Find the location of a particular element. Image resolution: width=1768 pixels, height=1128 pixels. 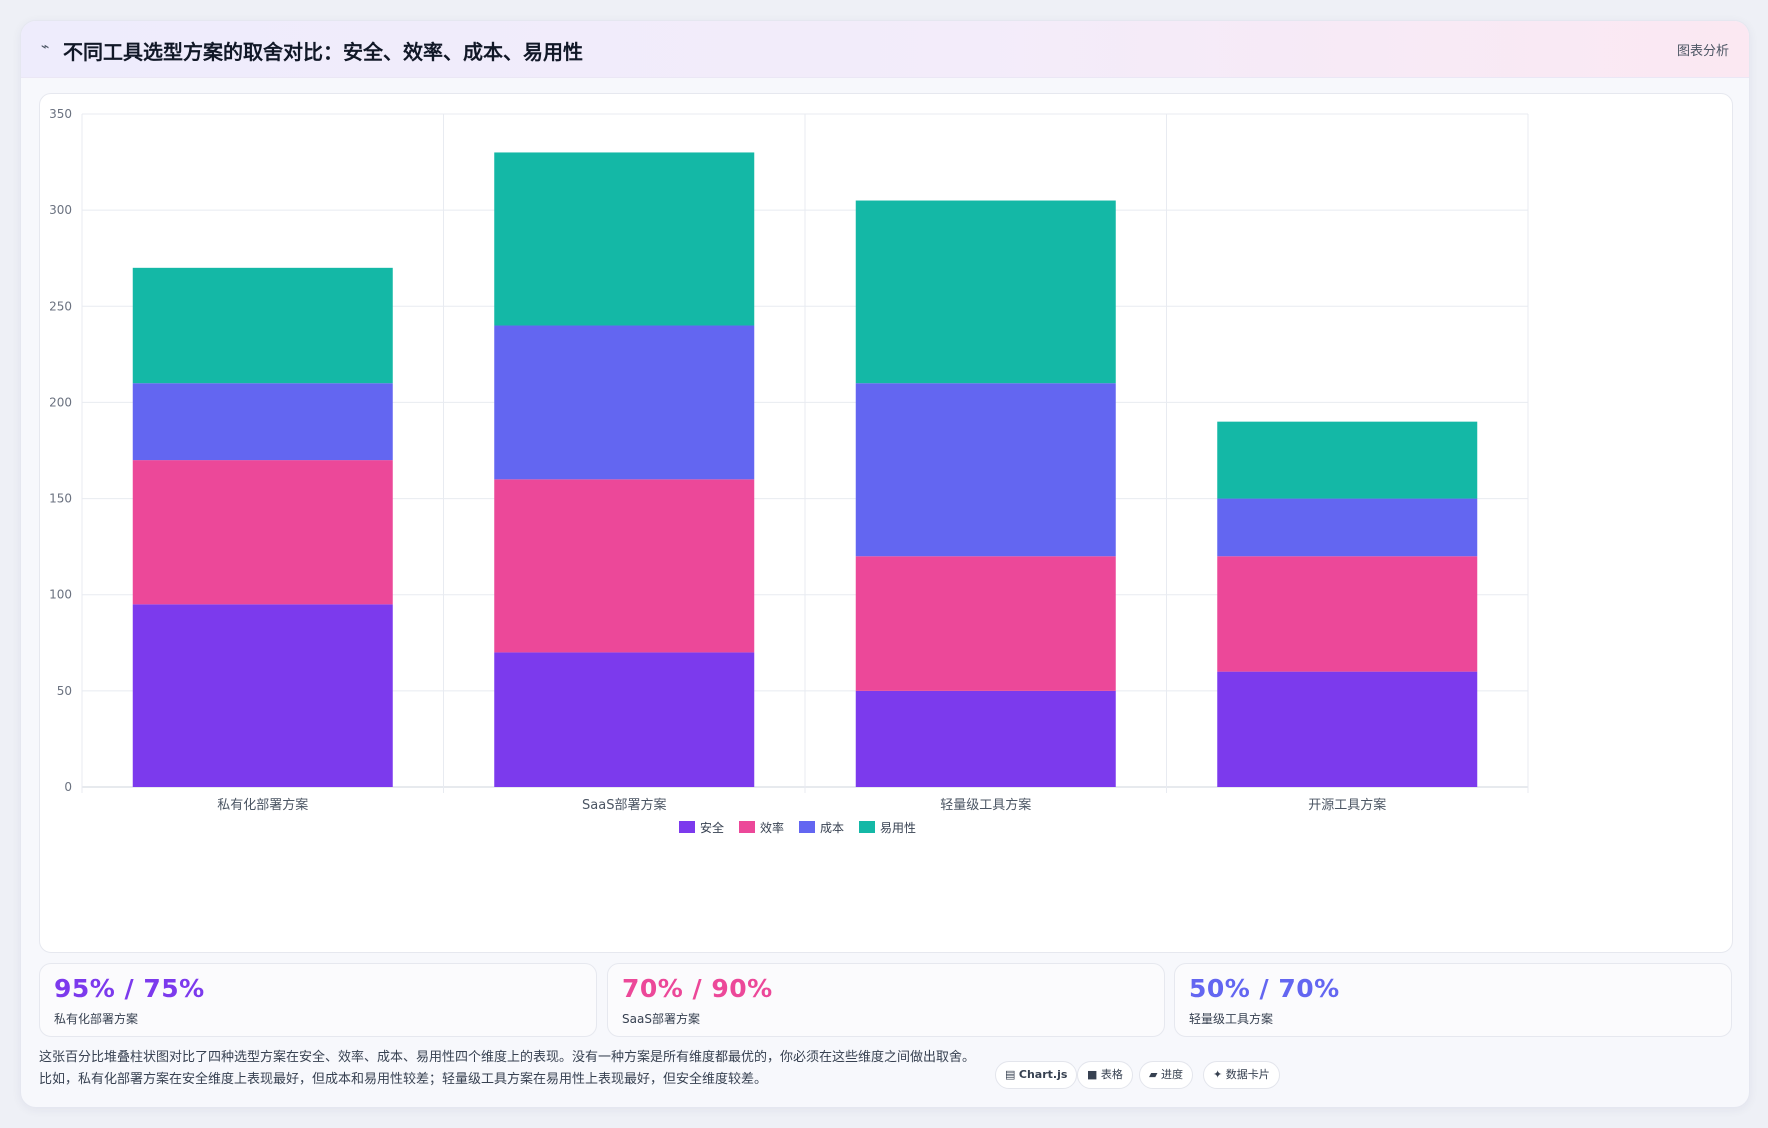

chart-icon: ▤ is located at coordinates (1010, 1074).